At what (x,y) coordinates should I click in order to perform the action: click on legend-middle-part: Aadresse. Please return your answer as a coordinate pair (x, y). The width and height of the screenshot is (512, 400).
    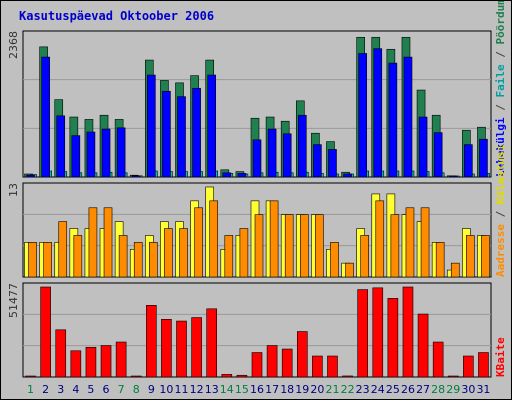
    Looking at the image, I should click on (500, 250).